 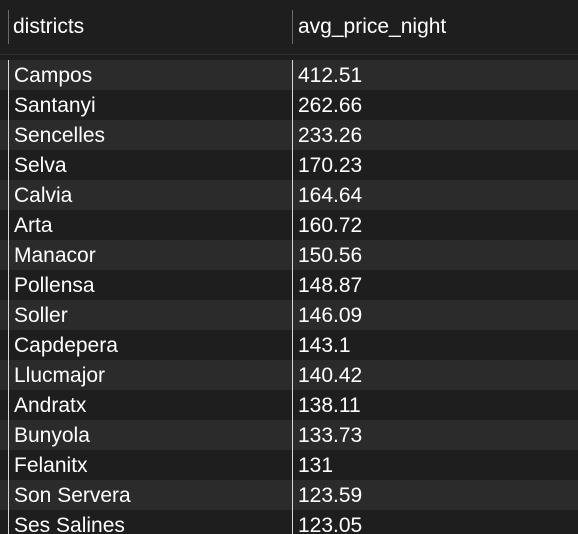 What do you see at coordinates (289, 522) in the screenshot?
I see `table-row: Ses Salines 123.05` at bounding box center [289, 522].